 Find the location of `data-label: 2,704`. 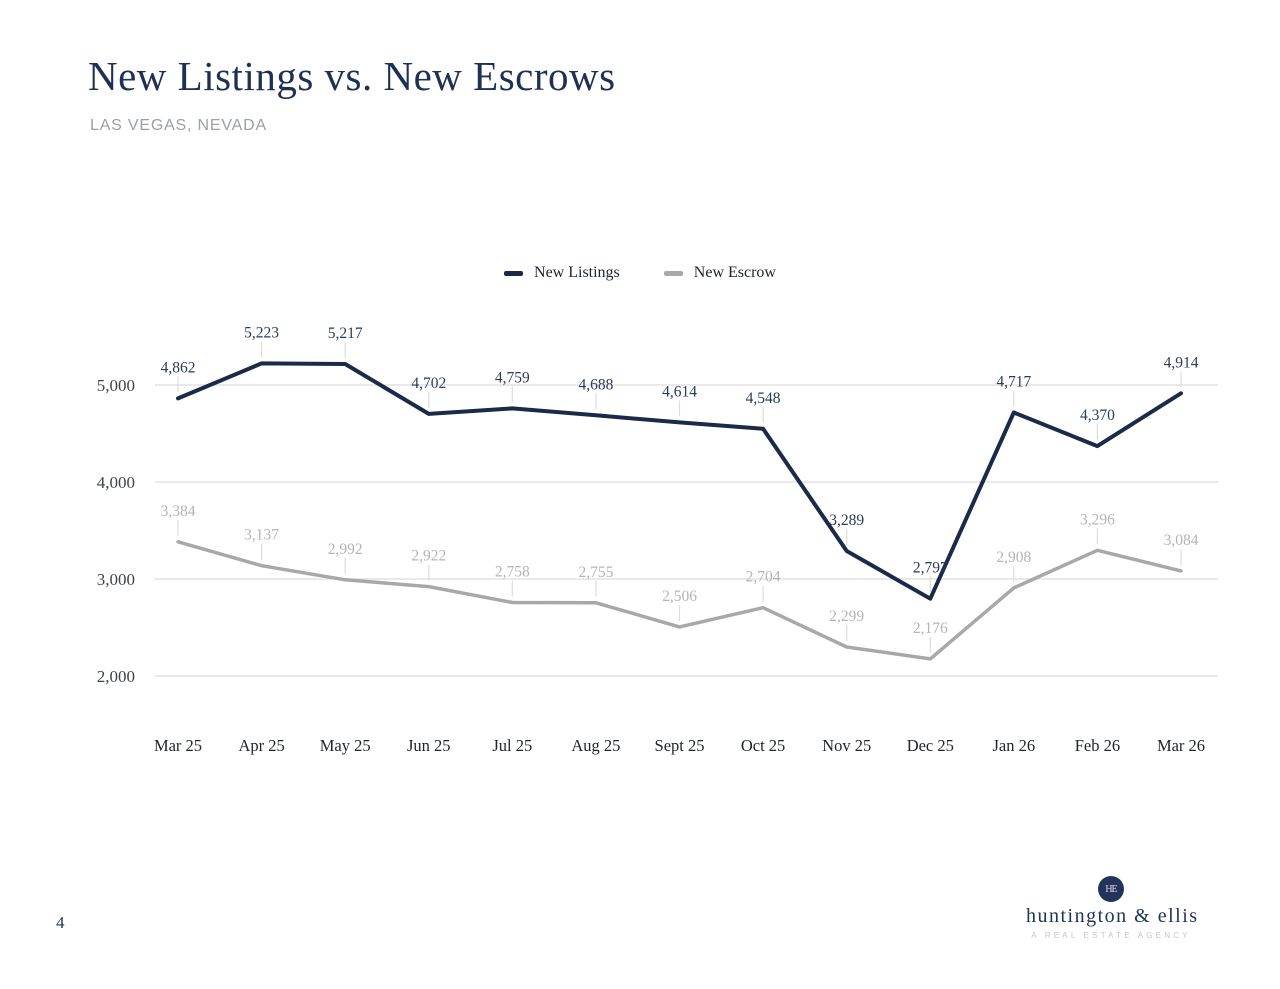

data-label: 2,704 is located at coordinates (763, 577).